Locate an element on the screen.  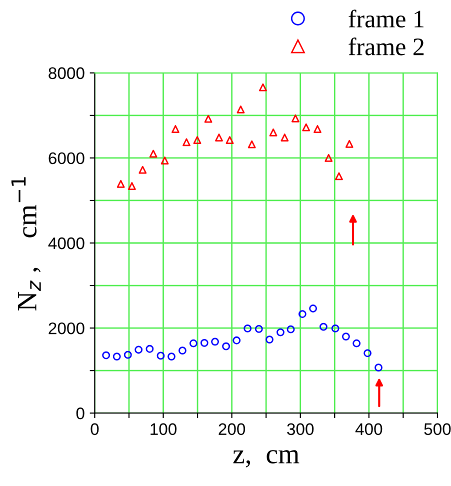
y-tick-label: 4000 is located at coordinates (66, 243).